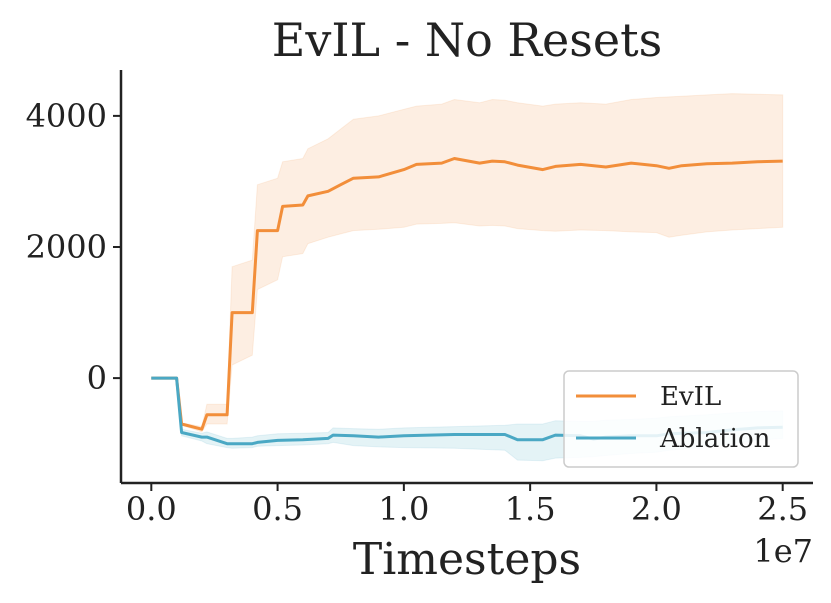 The height and width of the screenshot is (603, 831). What do you see at coordinates (403, 509) in the screenshot?
I see `x-tick-label: 1.0` at bounding box center [403, 509].